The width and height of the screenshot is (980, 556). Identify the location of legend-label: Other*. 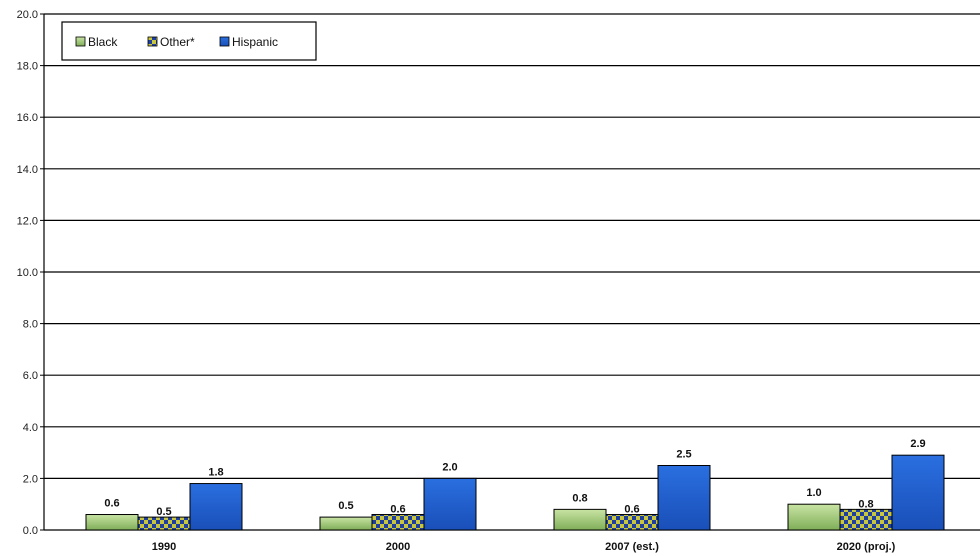
(177, 42).